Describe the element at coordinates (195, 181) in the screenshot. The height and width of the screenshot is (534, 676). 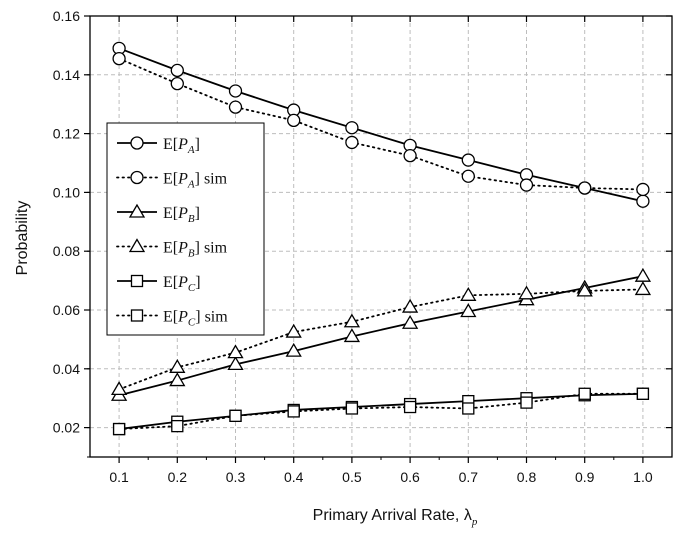
I see `legend-label: E[PA] sim` at that location.